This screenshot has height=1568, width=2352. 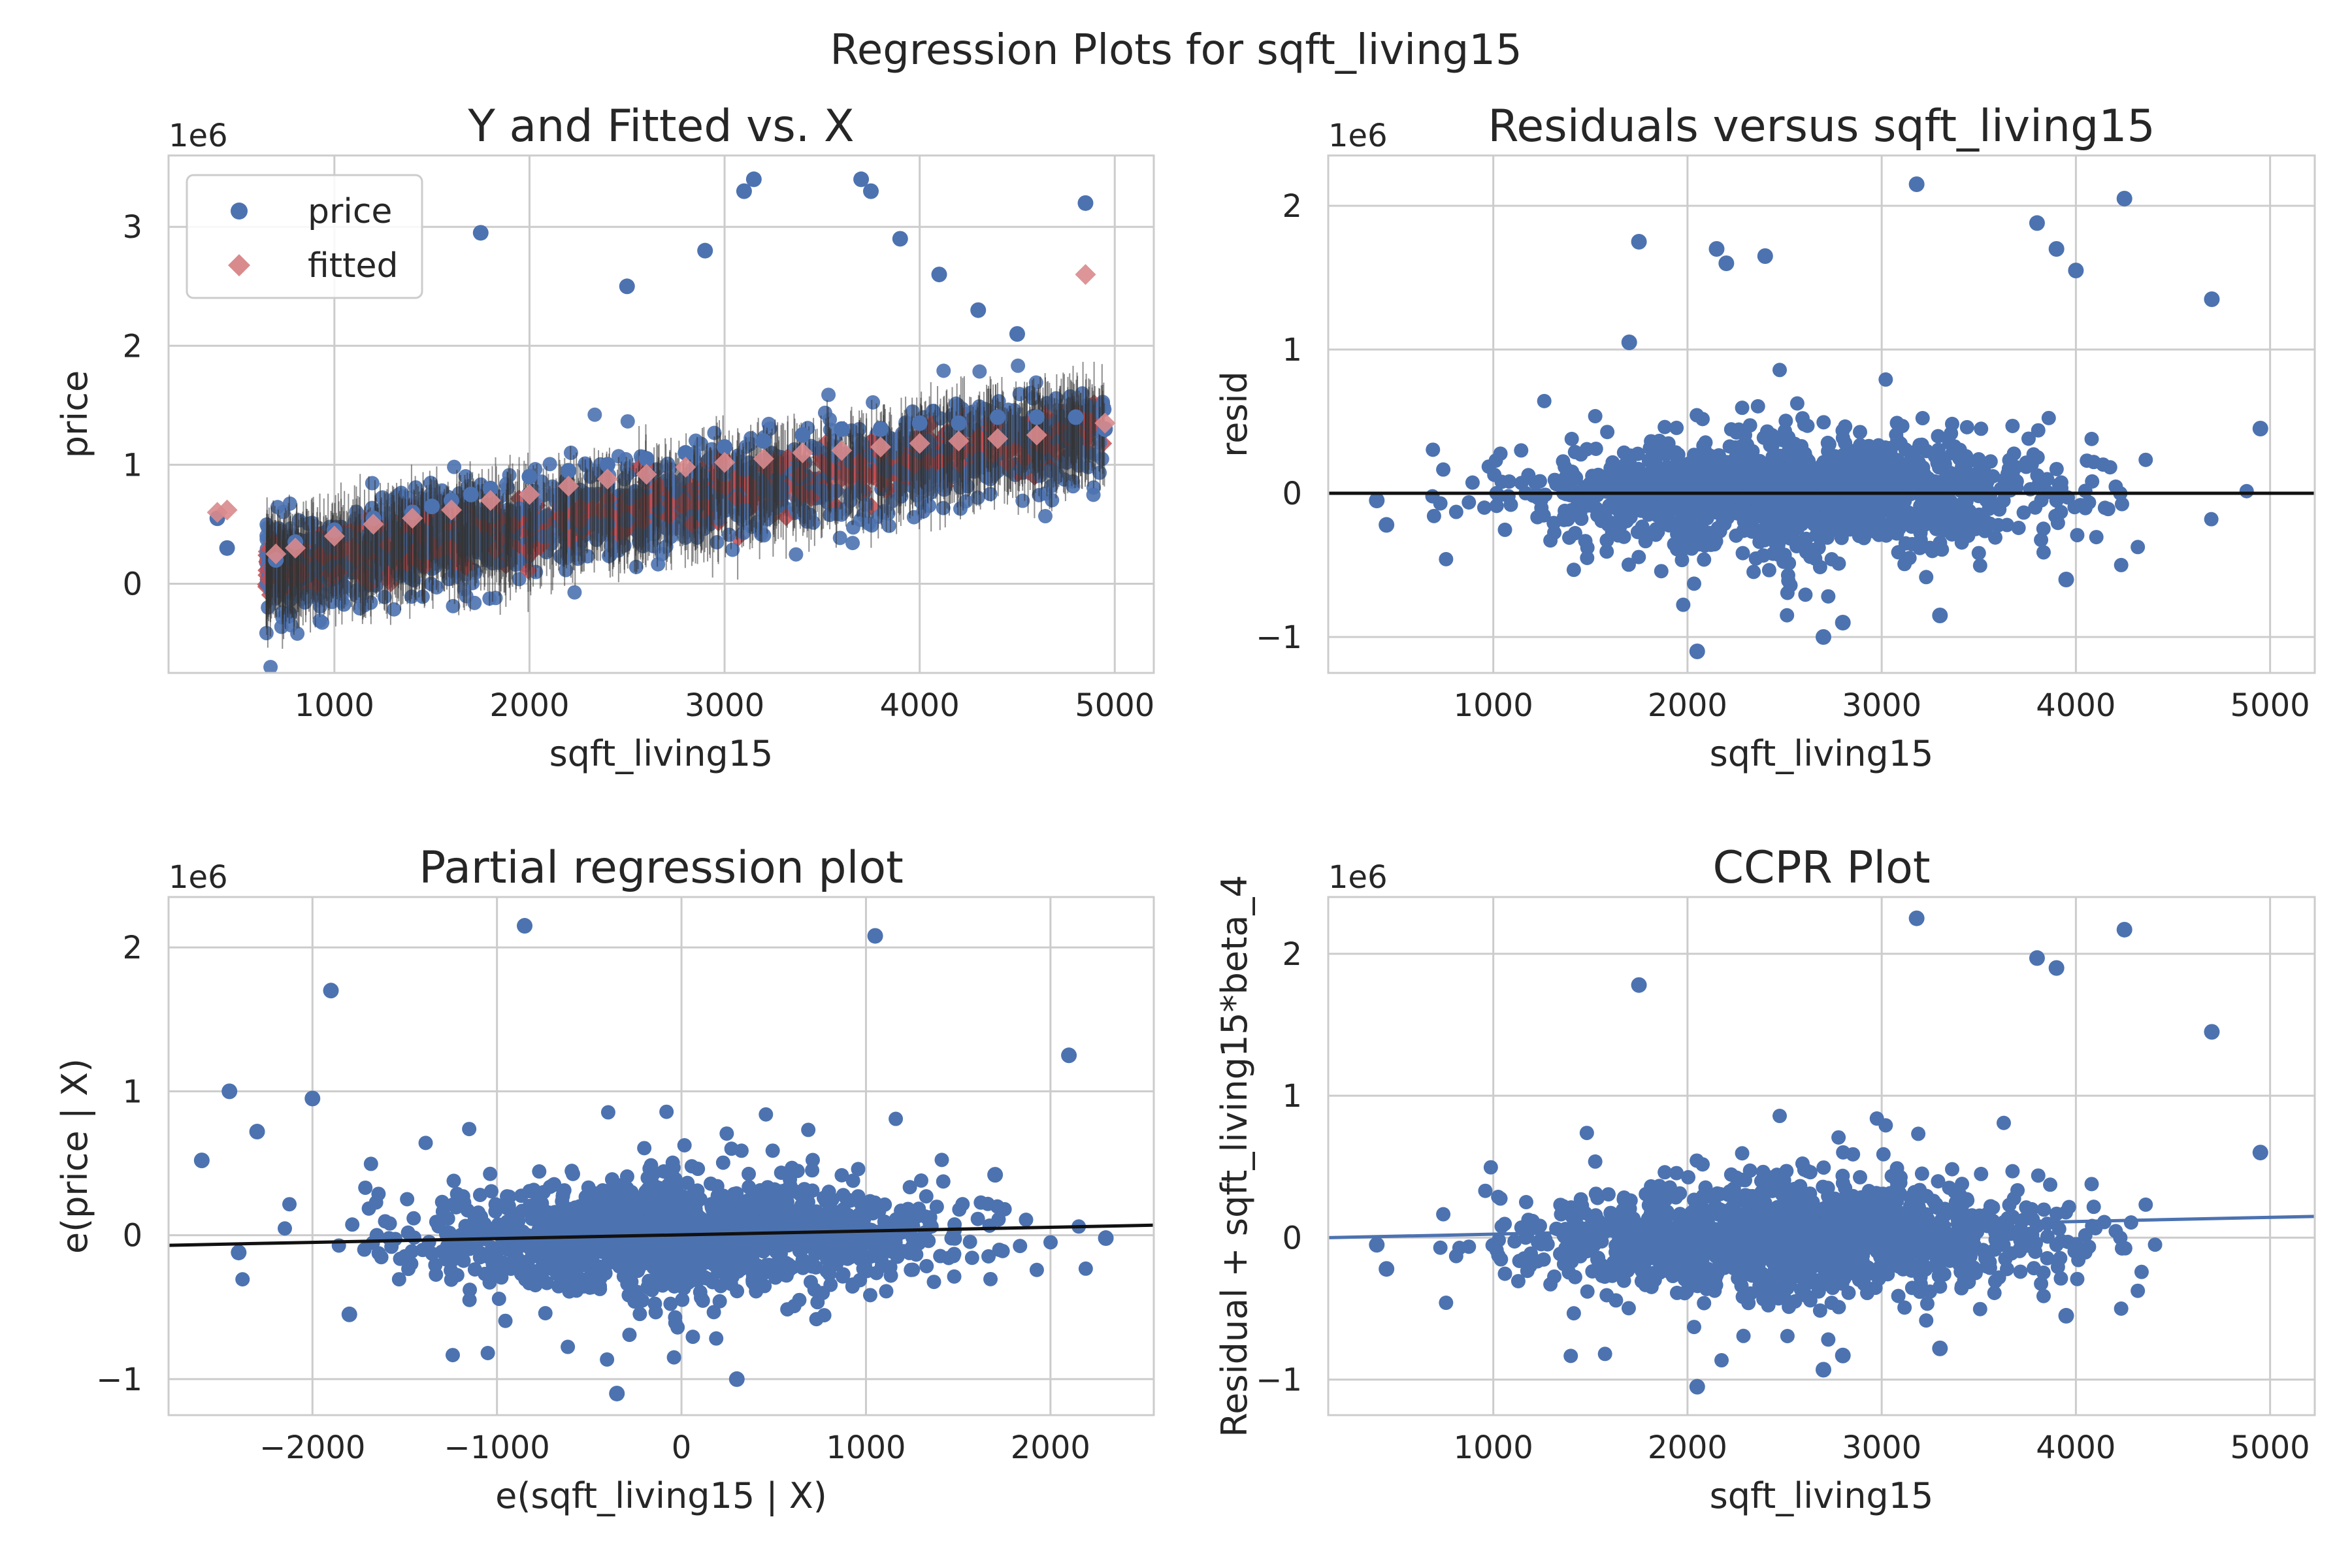 I want to click on x-axis-label: sqft_living15, so click(x=661, y=753).